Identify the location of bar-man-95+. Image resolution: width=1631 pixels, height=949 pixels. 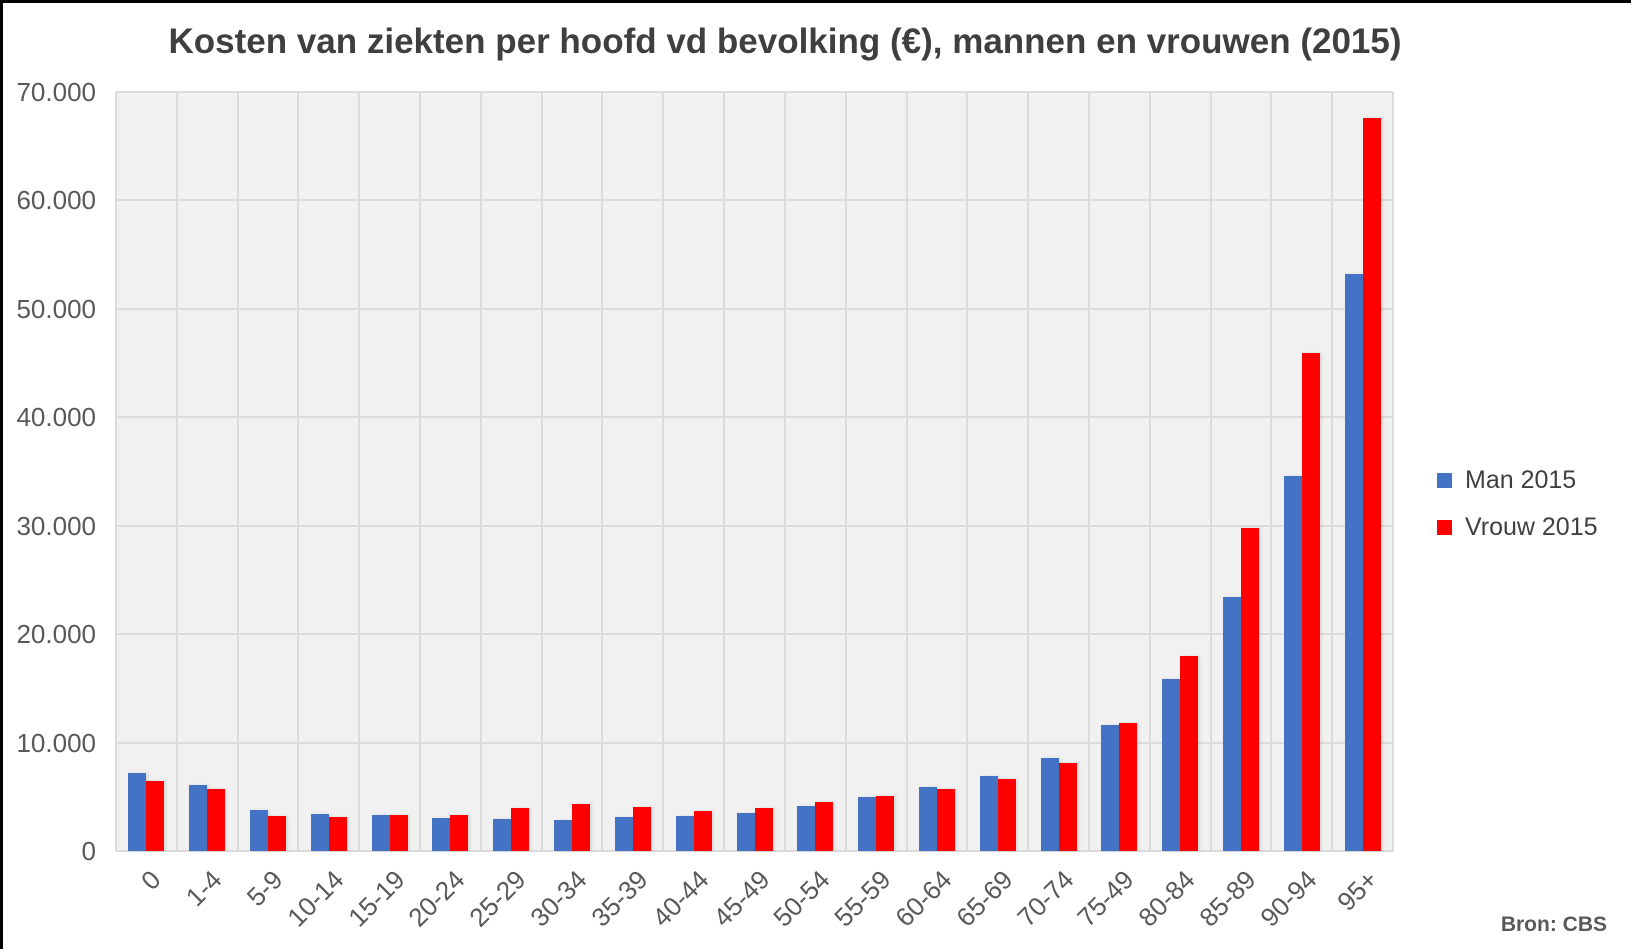
(1354, 562).